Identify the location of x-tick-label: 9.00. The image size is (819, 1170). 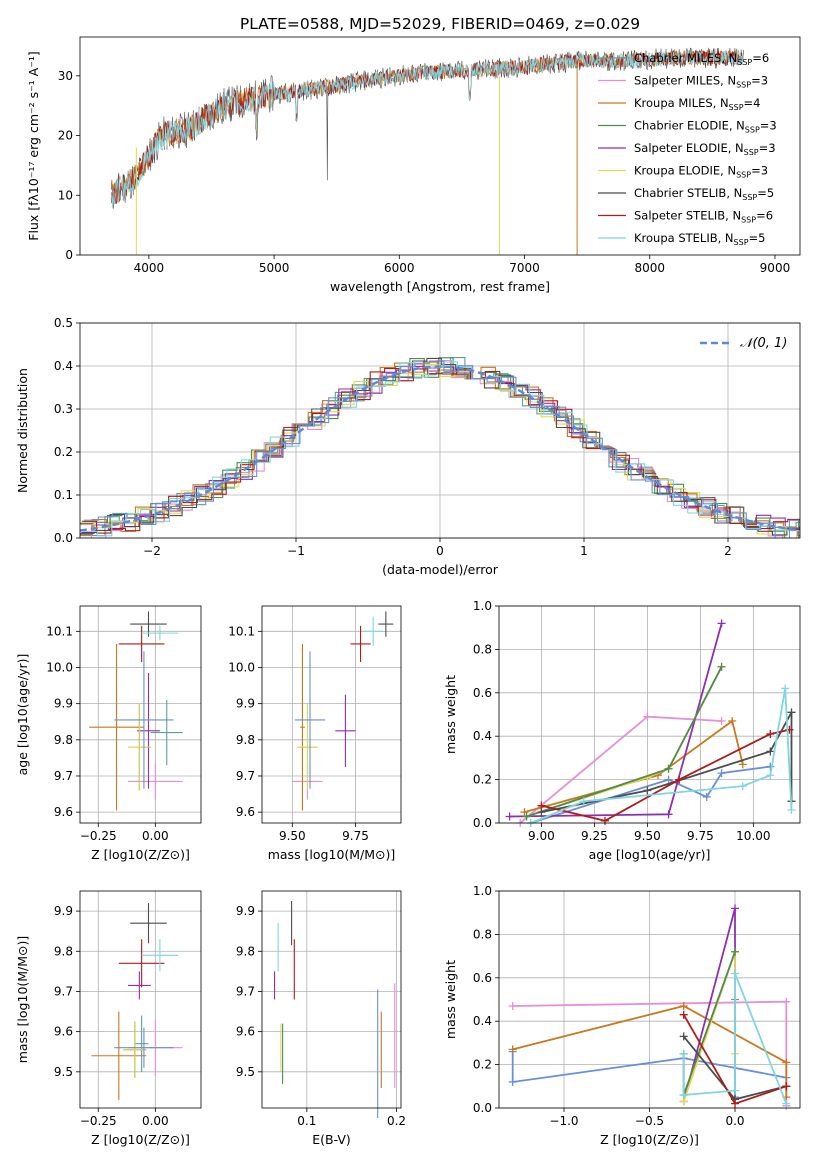
(541, 836).